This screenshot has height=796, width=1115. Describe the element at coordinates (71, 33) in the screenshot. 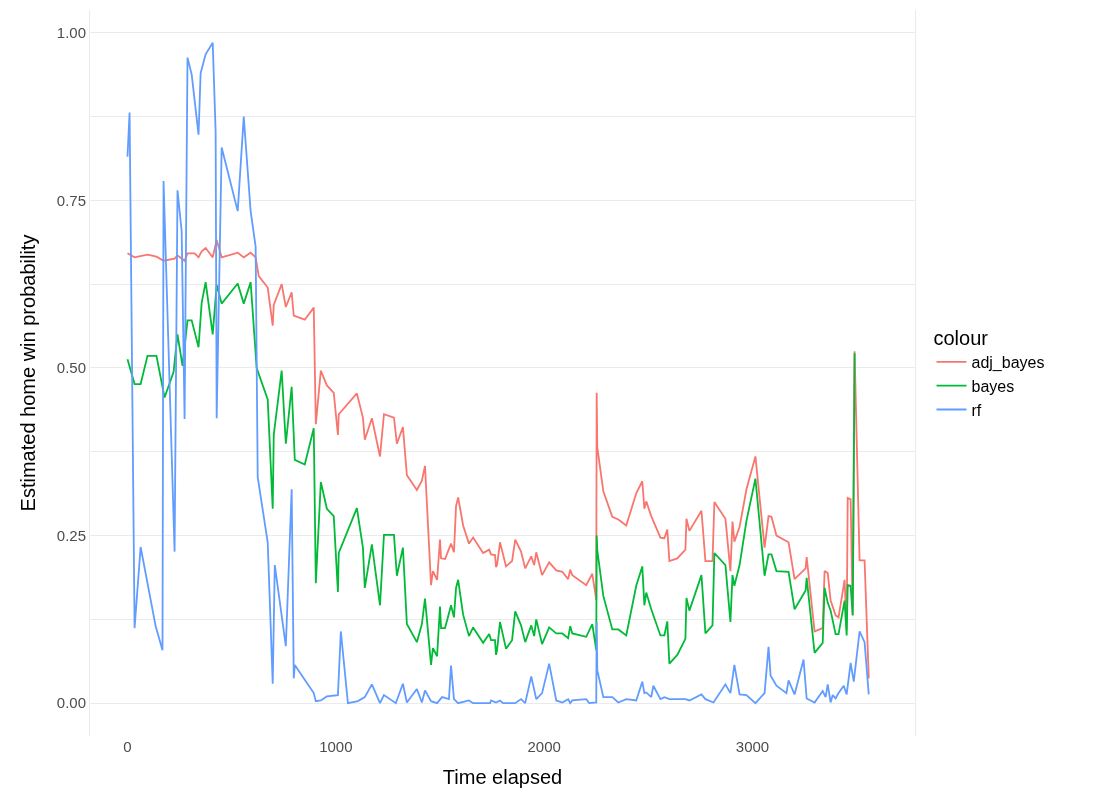

I see `y-tick-label: 1.00` at that location.